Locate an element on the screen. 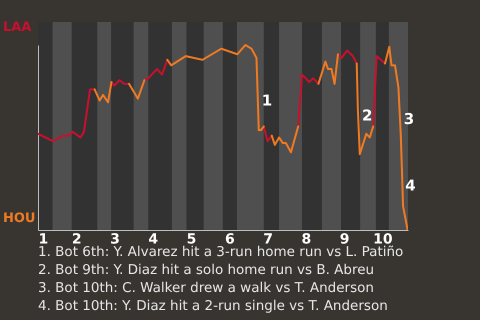  annotation: 2 is located at coordinates (367, 115).